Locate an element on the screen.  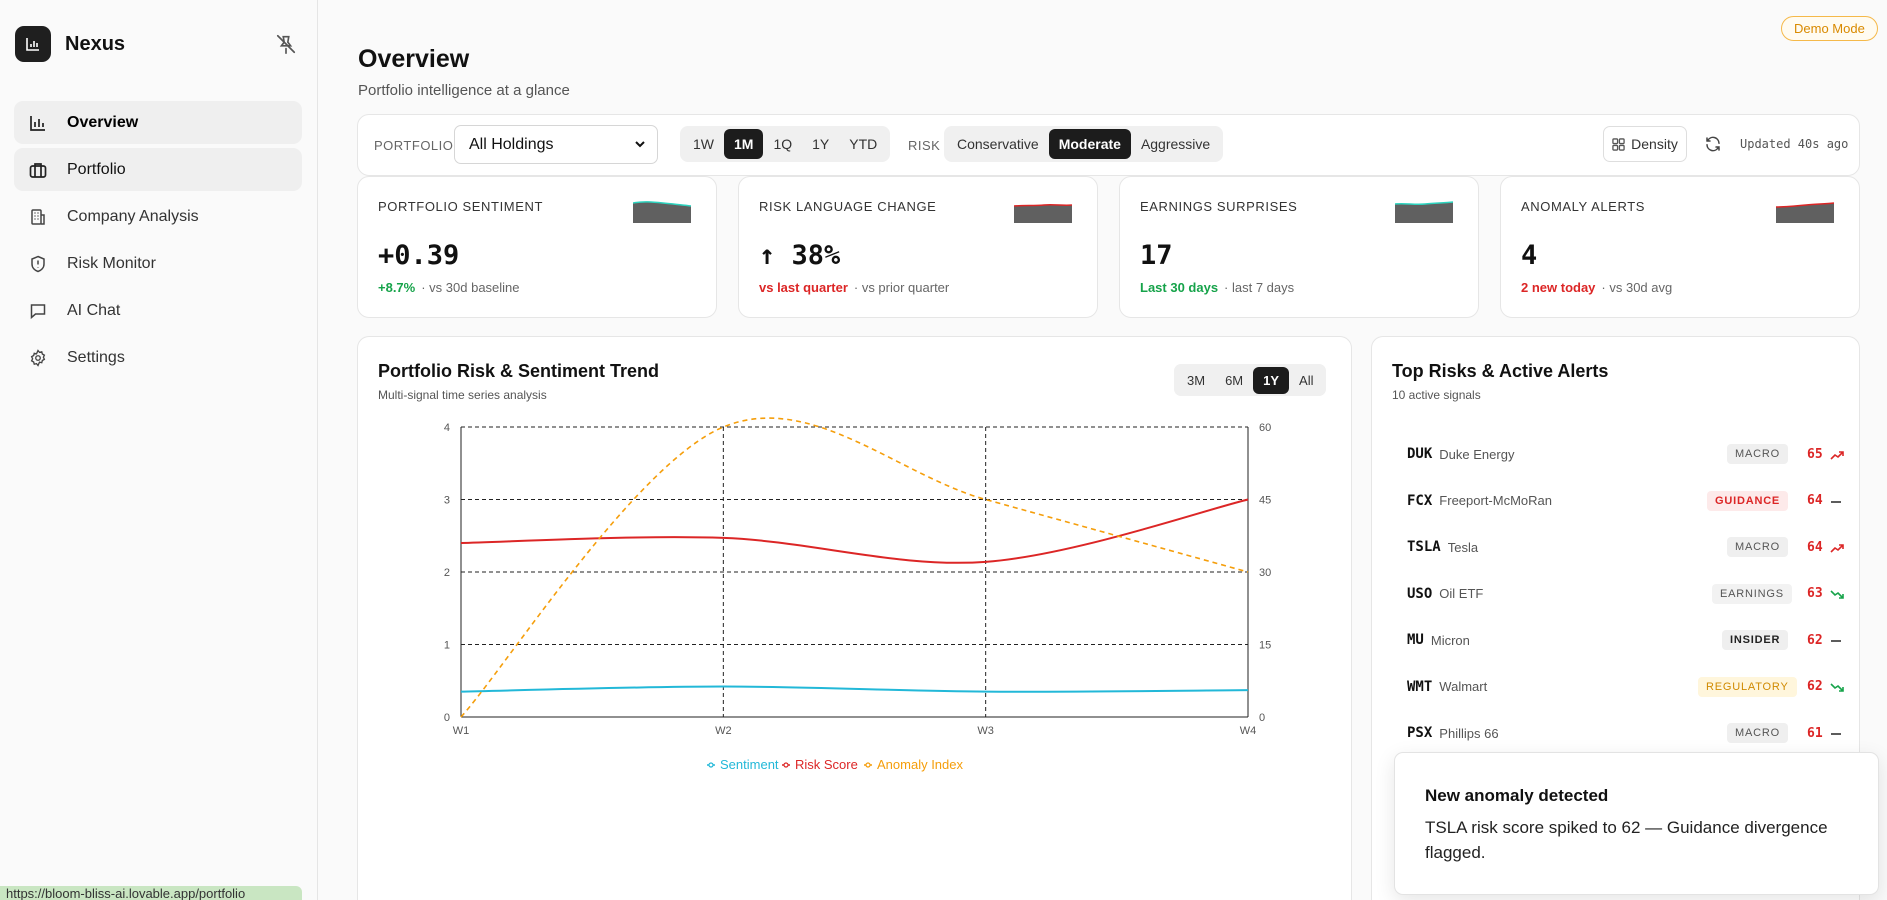
alert-score: 65 is located at coordinates (1815, 454).